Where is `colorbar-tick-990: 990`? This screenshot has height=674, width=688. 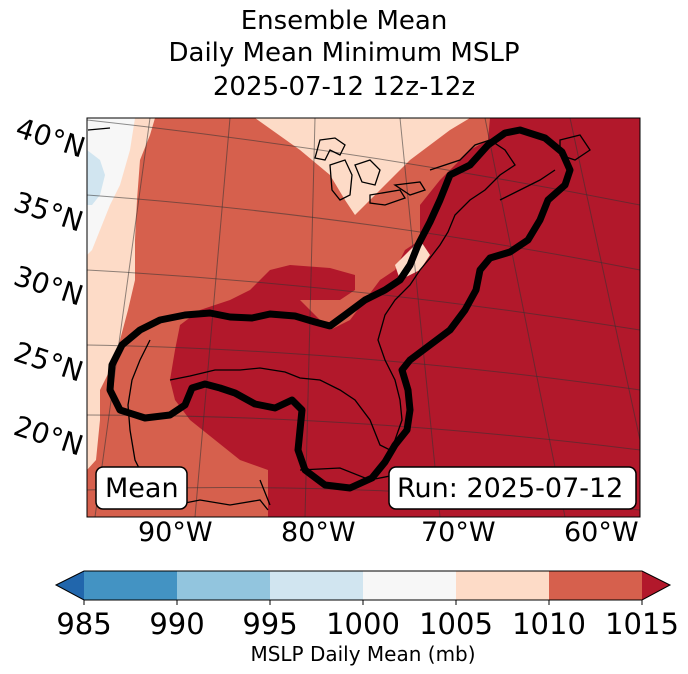 colorbar-tick-990: 990 is located at coordinates (176, 624).